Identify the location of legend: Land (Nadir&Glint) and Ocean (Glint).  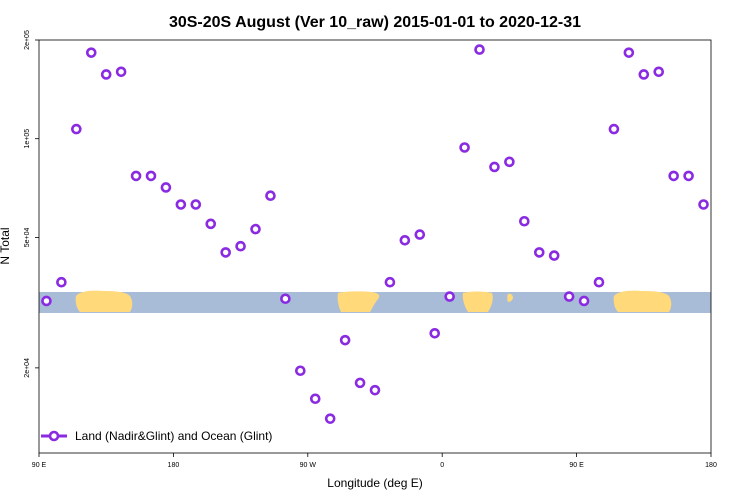
(156, 436).